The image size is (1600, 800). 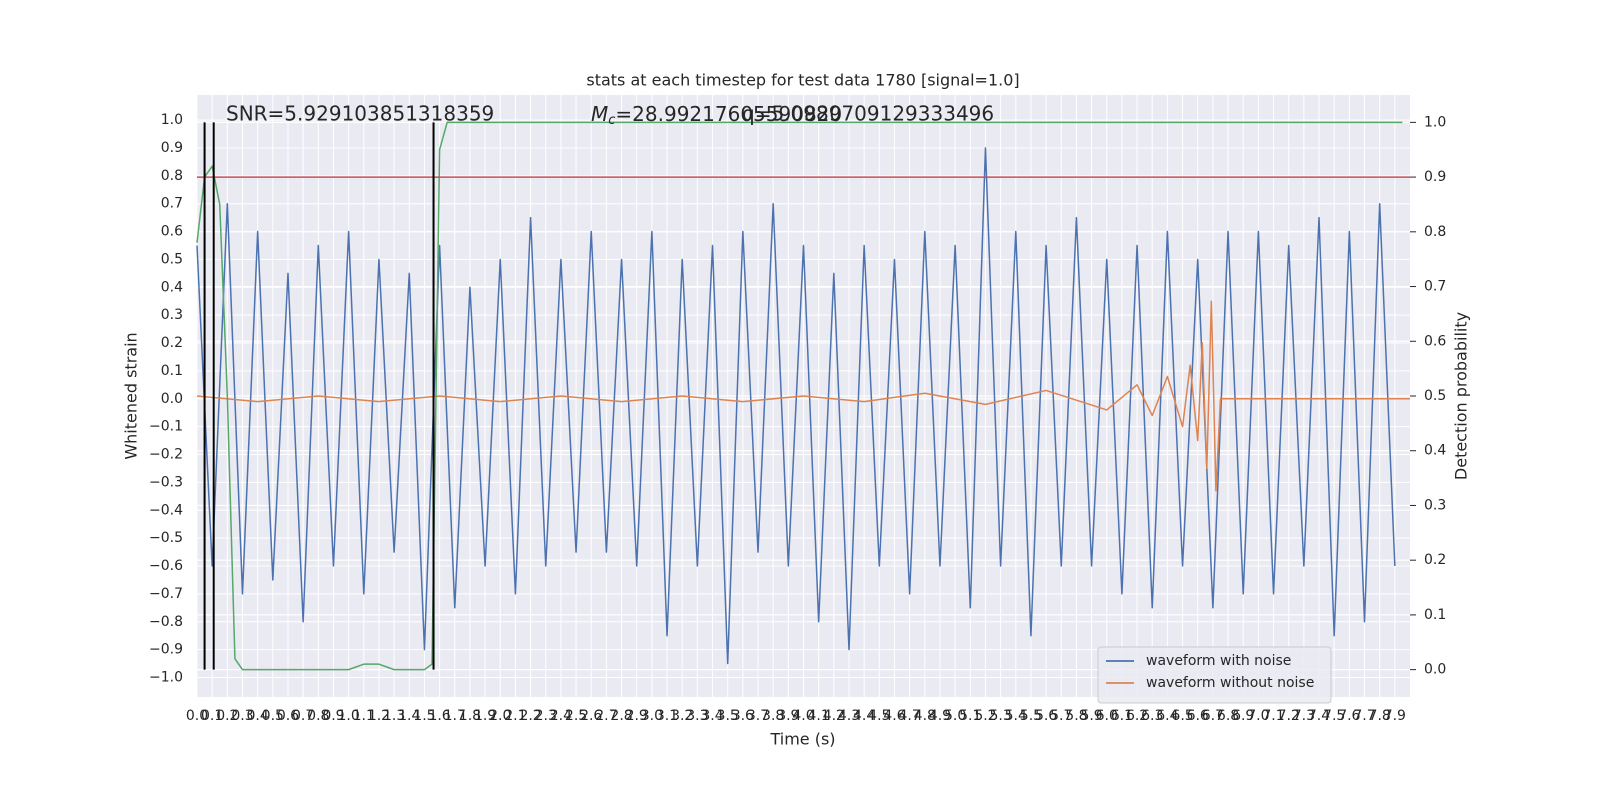 What do you see at coordinates (172, 120) in the screenshot?
I see `y-tick-label: 1.0` at bounding box center [172, 120].